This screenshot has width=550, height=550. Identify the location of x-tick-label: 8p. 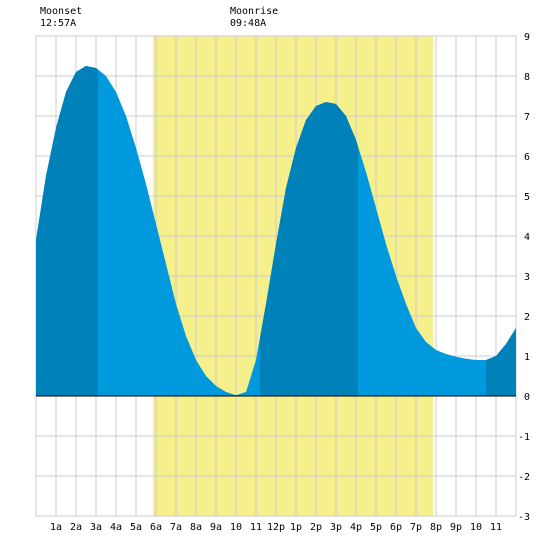
(436, 527).